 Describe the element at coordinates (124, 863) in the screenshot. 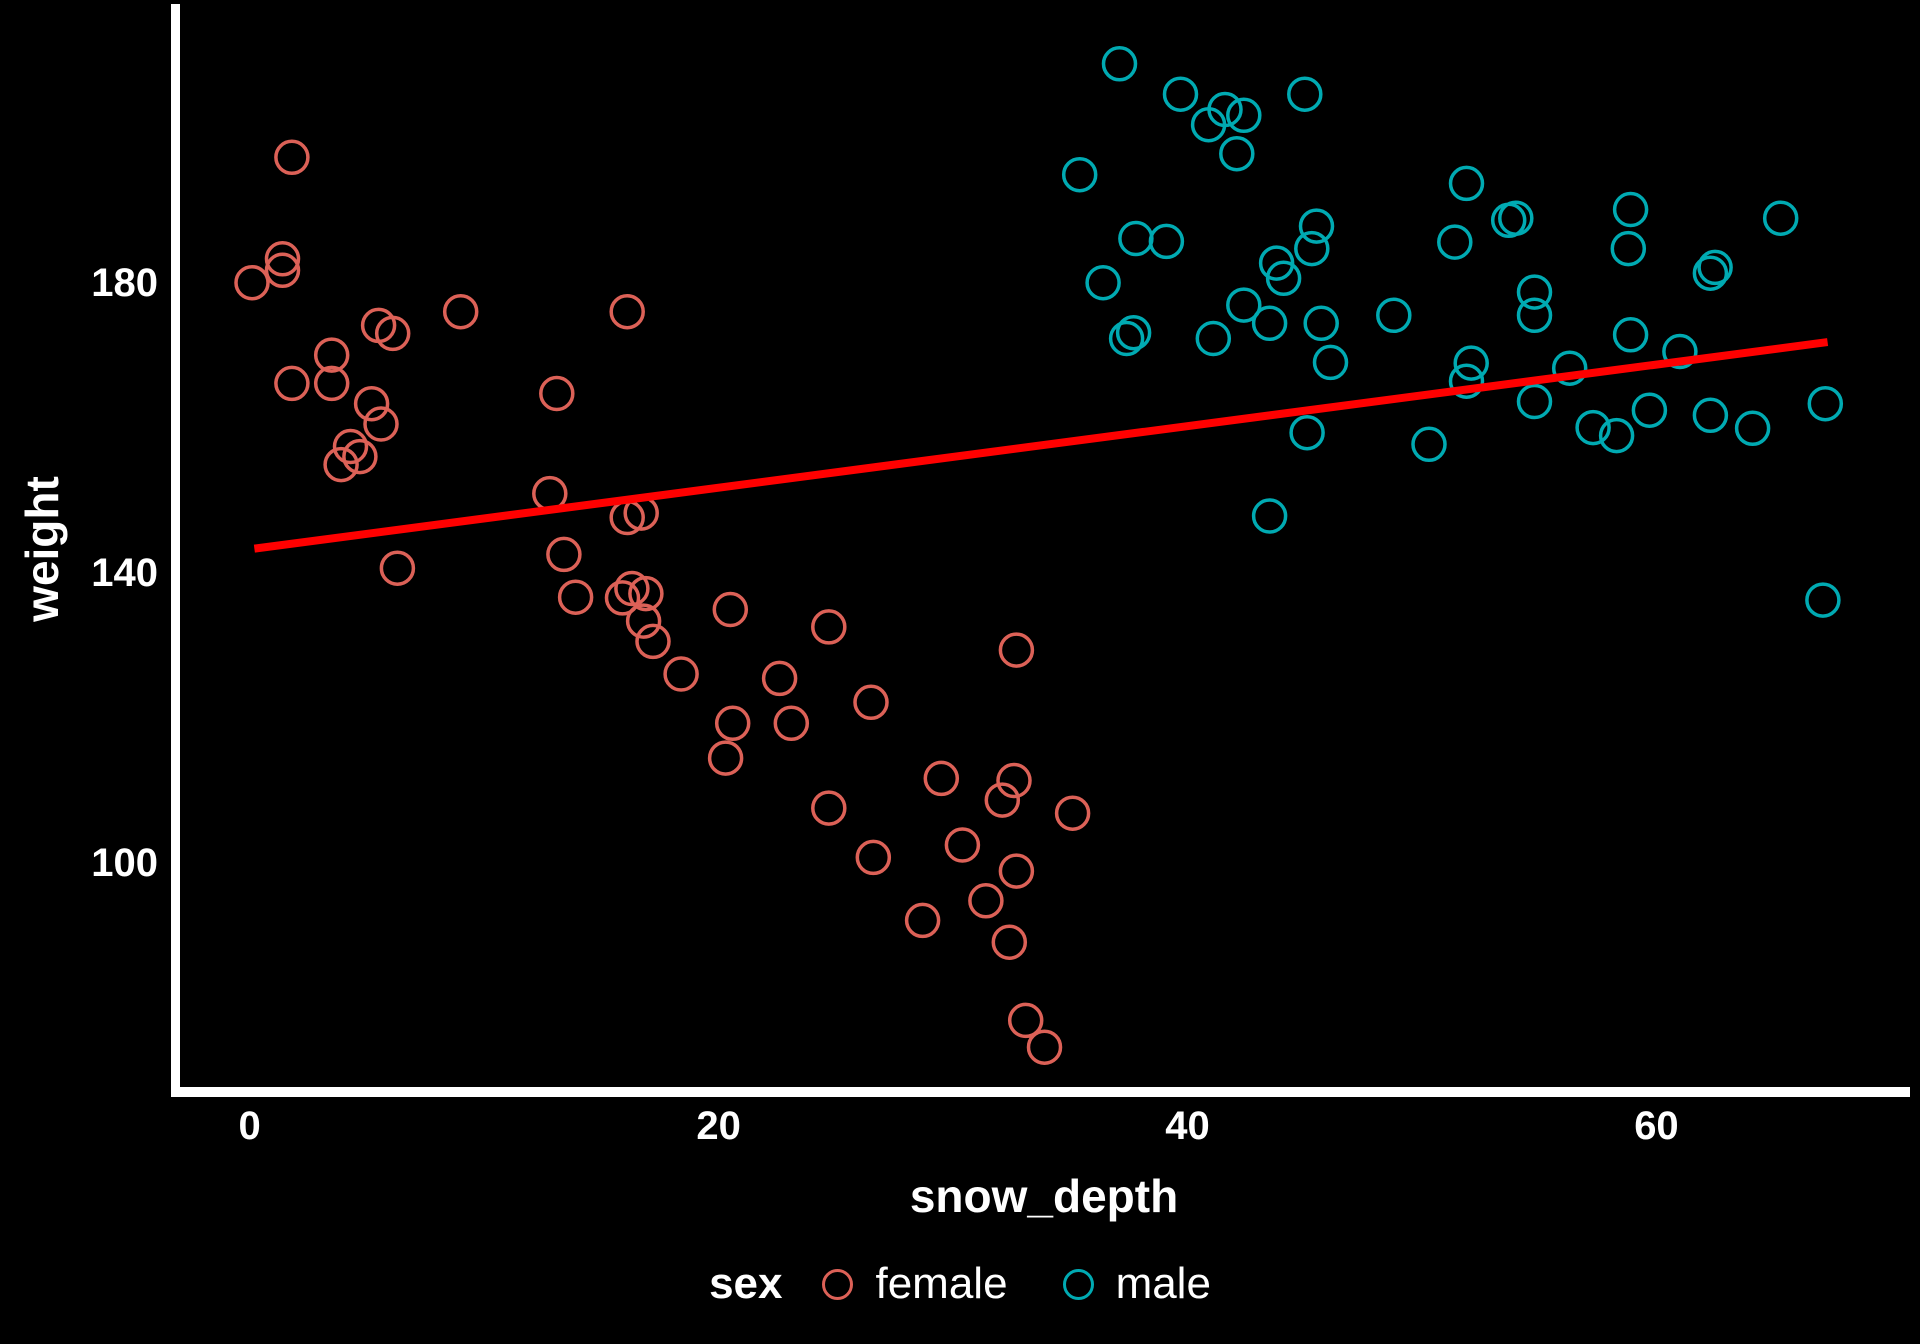

I see `y-tick-label-100: 100` at that location.